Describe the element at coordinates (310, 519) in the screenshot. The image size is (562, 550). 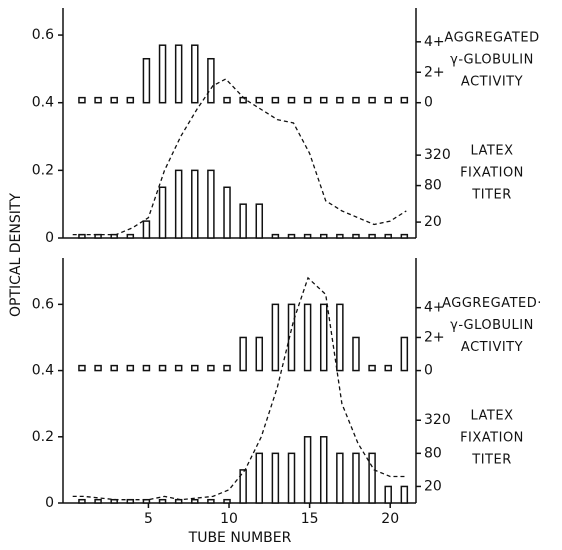
I see `x-tick-label: 15` at that location.